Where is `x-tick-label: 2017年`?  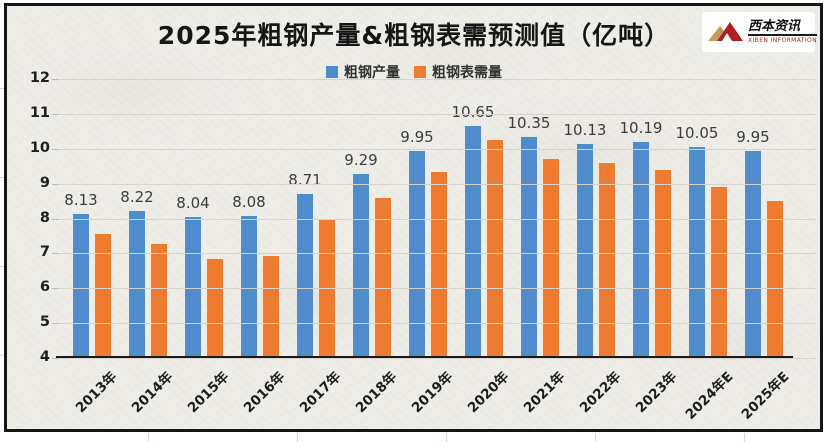 x-tick-label: 2017年 is located at coordinates (320, 392).